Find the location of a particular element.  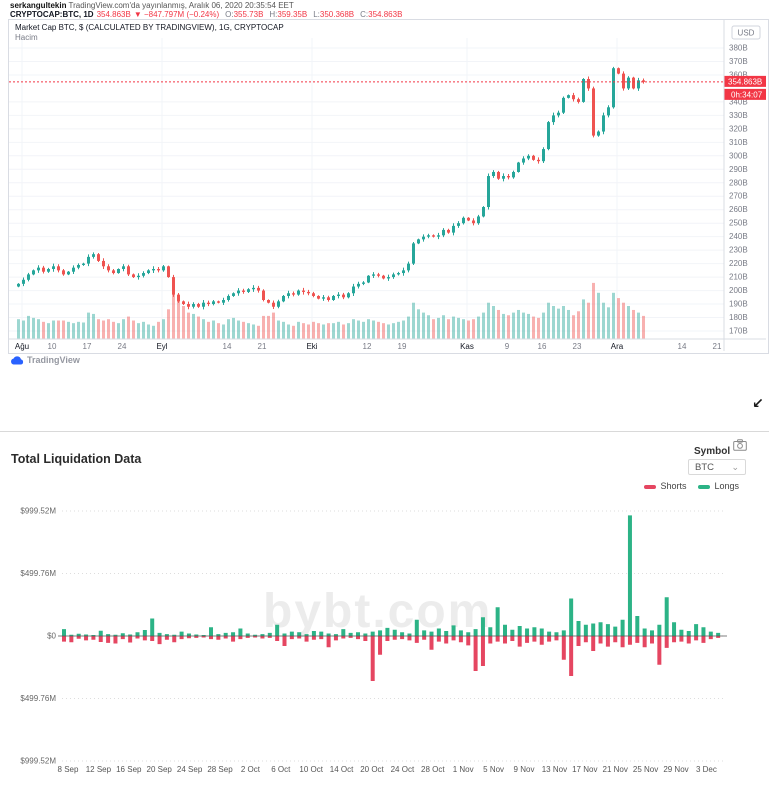

currency-button is located at coordinates (746, 32).